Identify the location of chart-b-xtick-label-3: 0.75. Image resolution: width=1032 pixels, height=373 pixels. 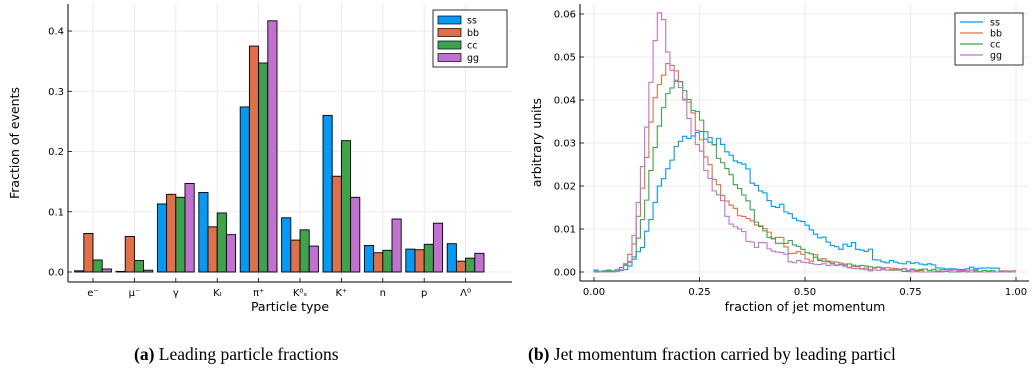
(910, 292).